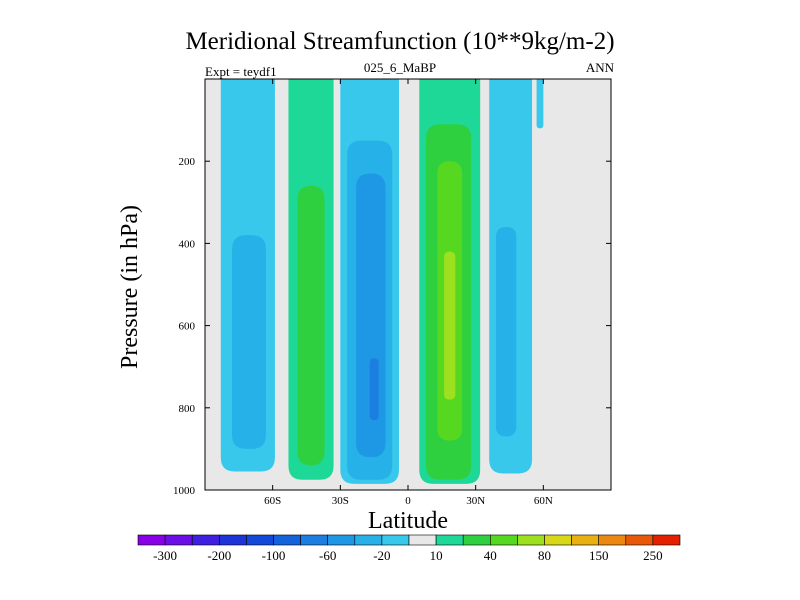 This screenshot has height=600, width=800. What do you see at coordinates (450, 325) in the screenshot?
I see `cell-hadley-nh-max` at bounding box center [450, 325].